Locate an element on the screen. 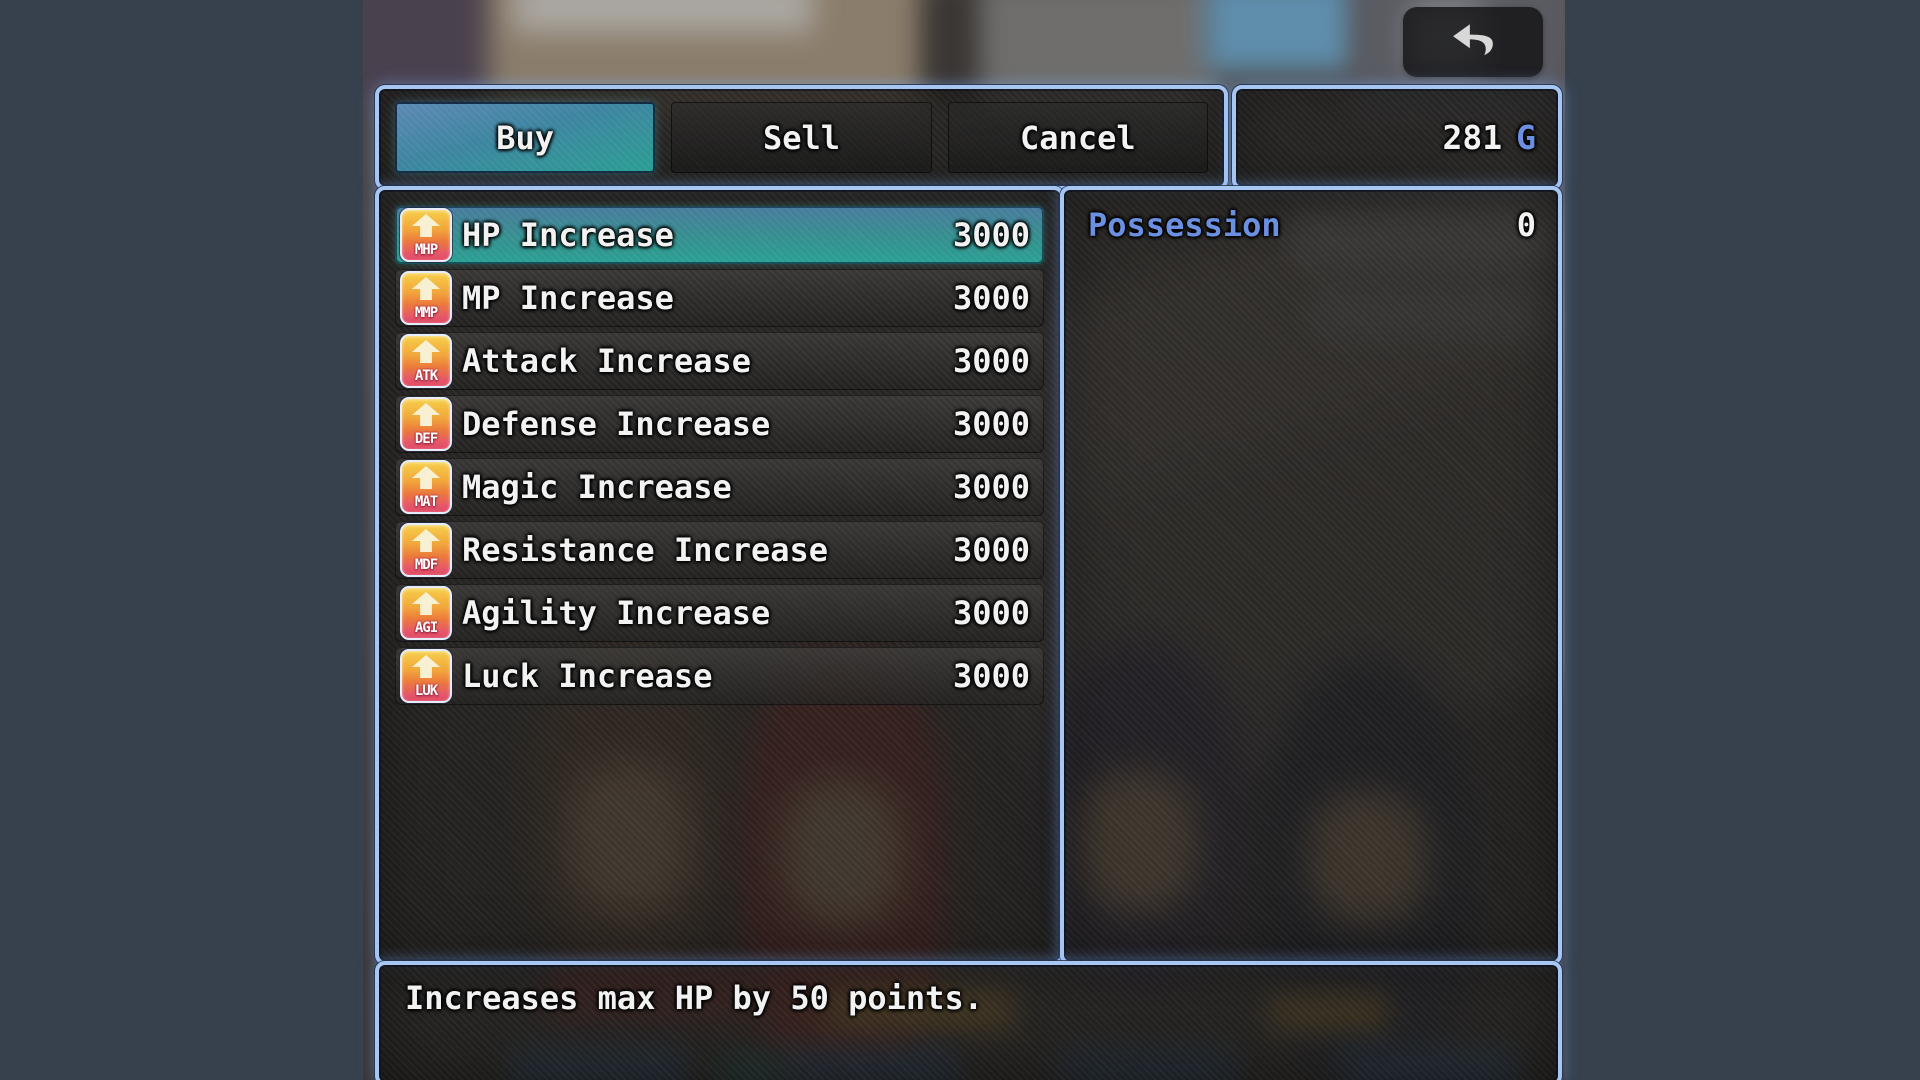  shop-command-row: Buy Sell Cancel is located at coordinates (801, 137).